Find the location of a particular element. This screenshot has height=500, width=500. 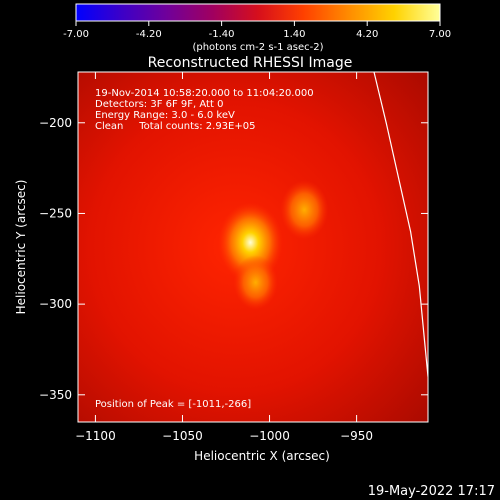

colorbar-tick-label: 4.20 is located at coordinates (367, 34).